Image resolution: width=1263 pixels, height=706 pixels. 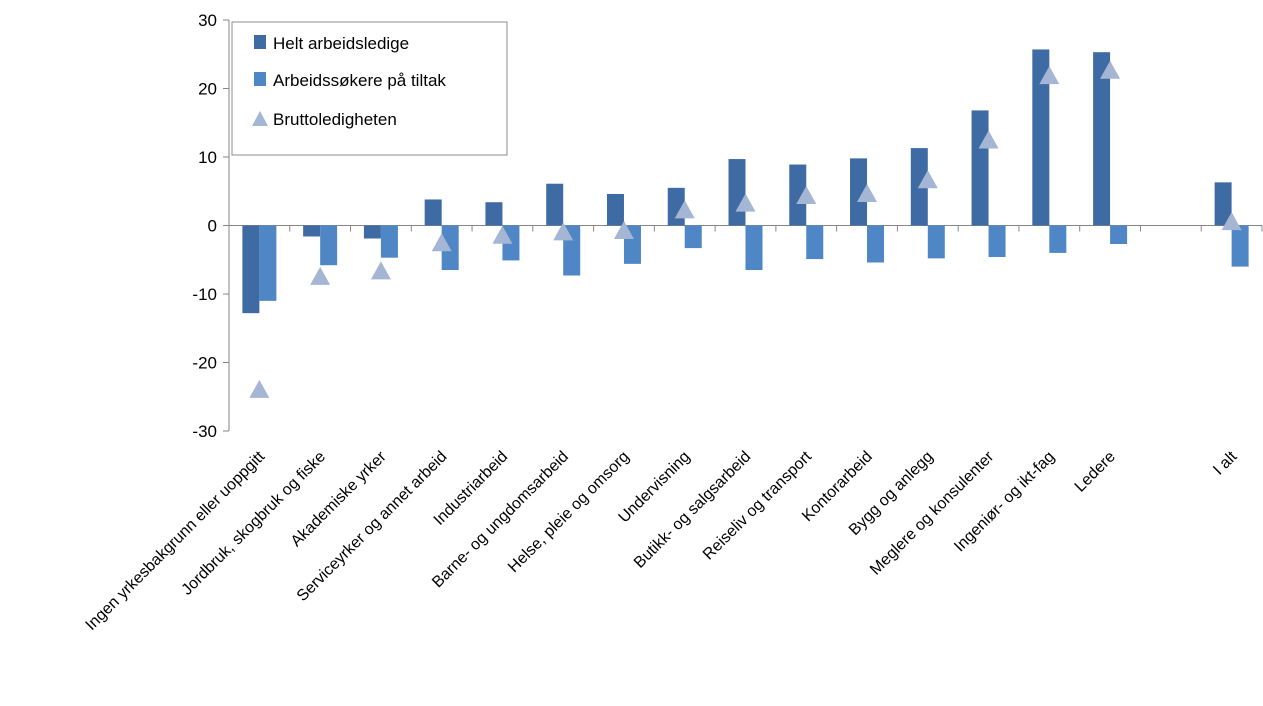 What do you see at coordinates (204, 294) in the screenshot?
I see `y-tick-label: -10` at bounding box center [204, 294].